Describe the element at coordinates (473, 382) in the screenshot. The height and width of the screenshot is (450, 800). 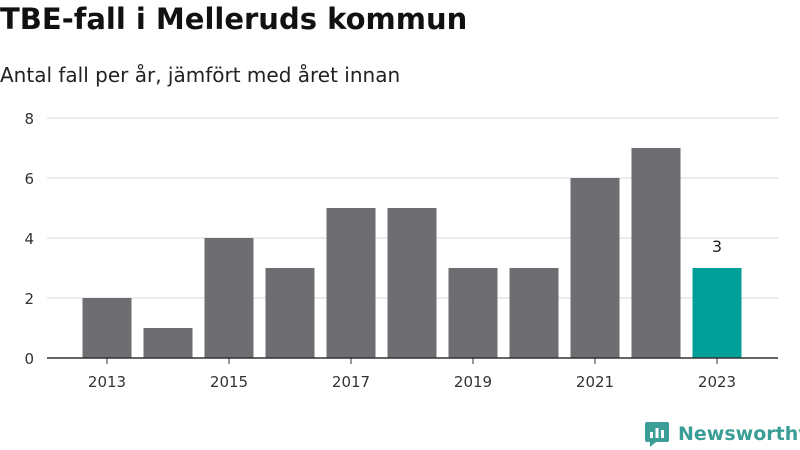
I see `x-tick-label: 2019` at that location.